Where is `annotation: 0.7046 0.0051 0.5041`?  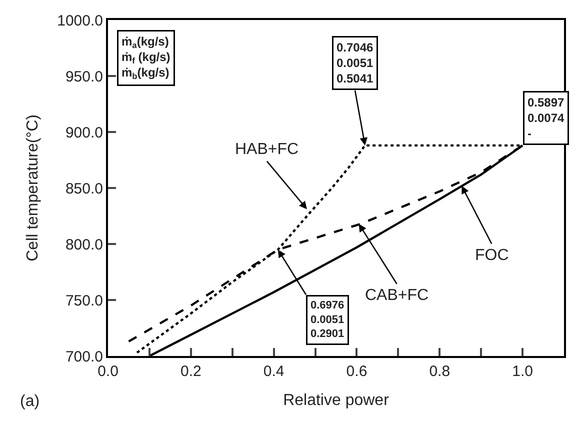
annotation: 0.7046 0.0051 0.5041 is located at coordinates (355, 63).